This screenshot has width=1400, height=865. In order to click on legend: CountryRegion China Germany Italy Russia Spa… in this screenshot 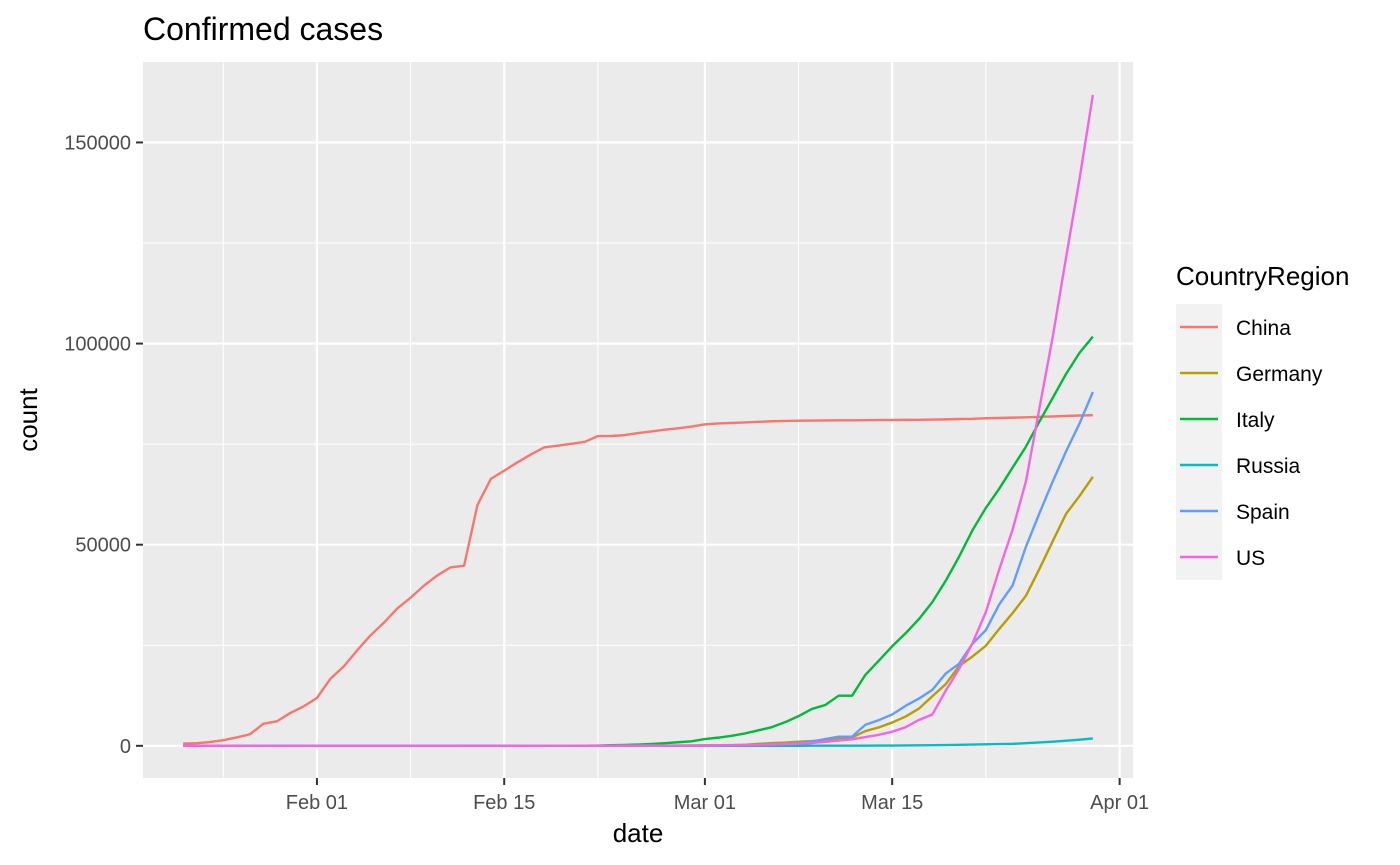, I will do `click(1262, 420)`.